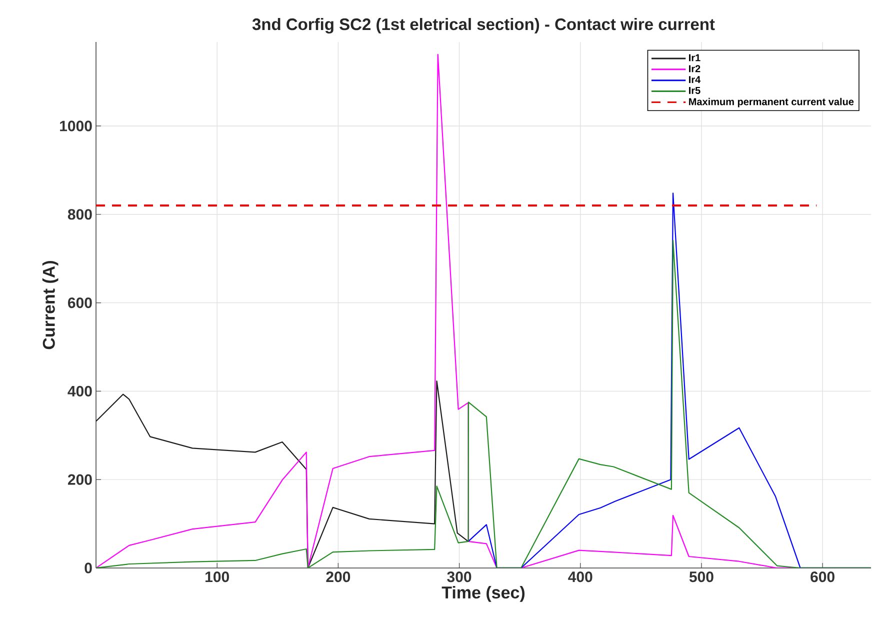 The image size is (877, 639). What do you see at coordinates (338, 577) in the screenshot?
I see `x-tick-label: 200` at bounding box center [338, 577].